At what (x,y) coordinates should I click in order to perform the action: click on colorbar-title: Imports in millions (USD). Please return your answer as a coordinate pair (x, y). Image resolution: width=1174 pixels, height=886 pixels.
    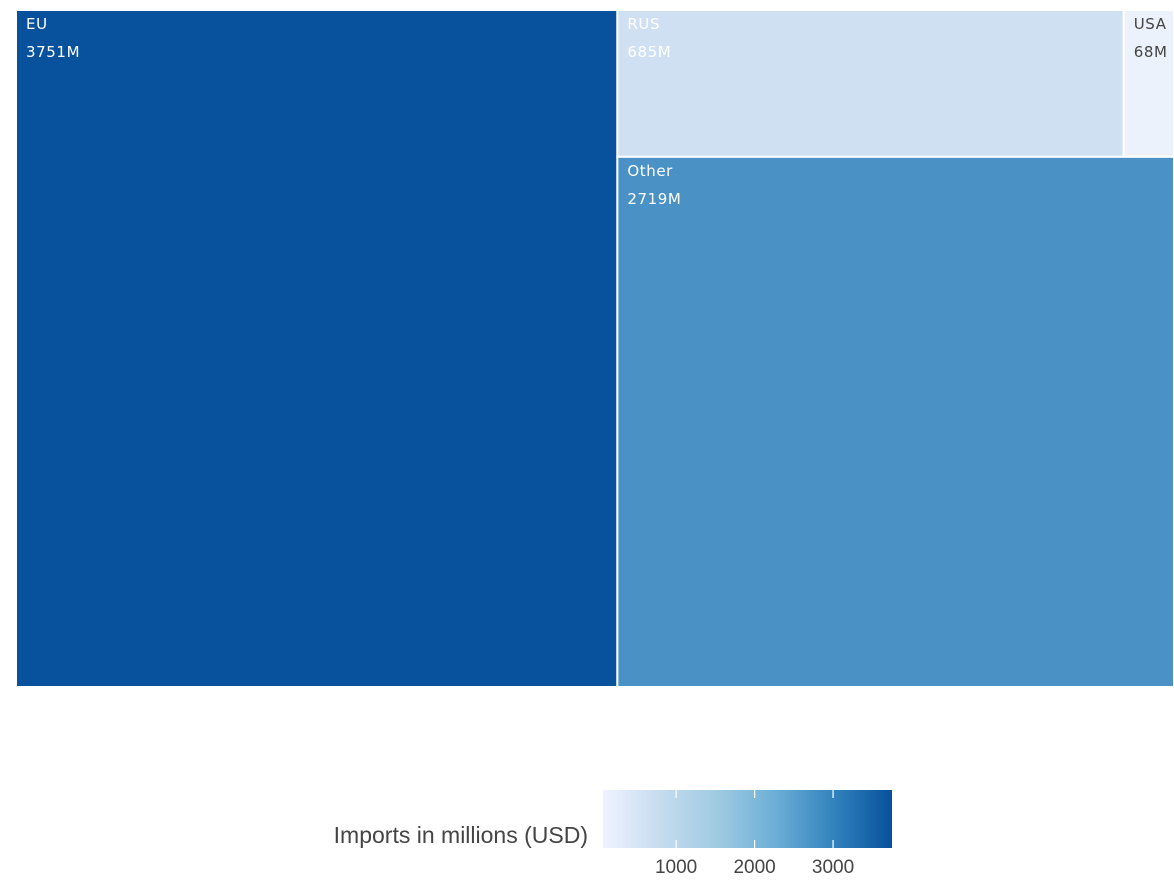
    Looking at the image, I should click on (461, 835).